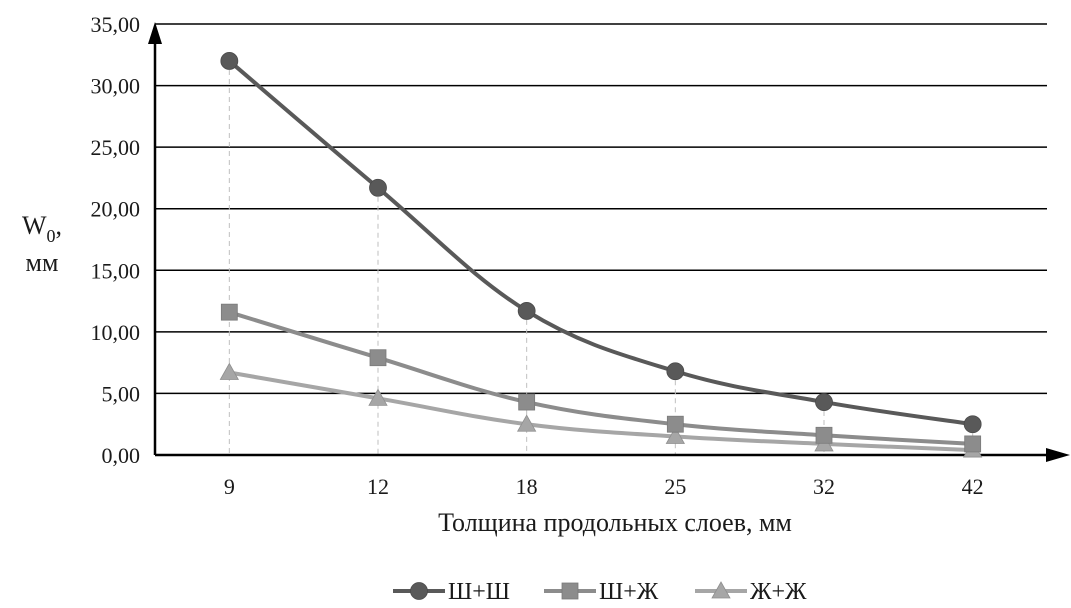 This screenshot has width=1071, height=608. What do you see at coordinates (116, 24) in the screenshot?
I see `y-tick-label: 35,00` at bounding box center [116, 24].